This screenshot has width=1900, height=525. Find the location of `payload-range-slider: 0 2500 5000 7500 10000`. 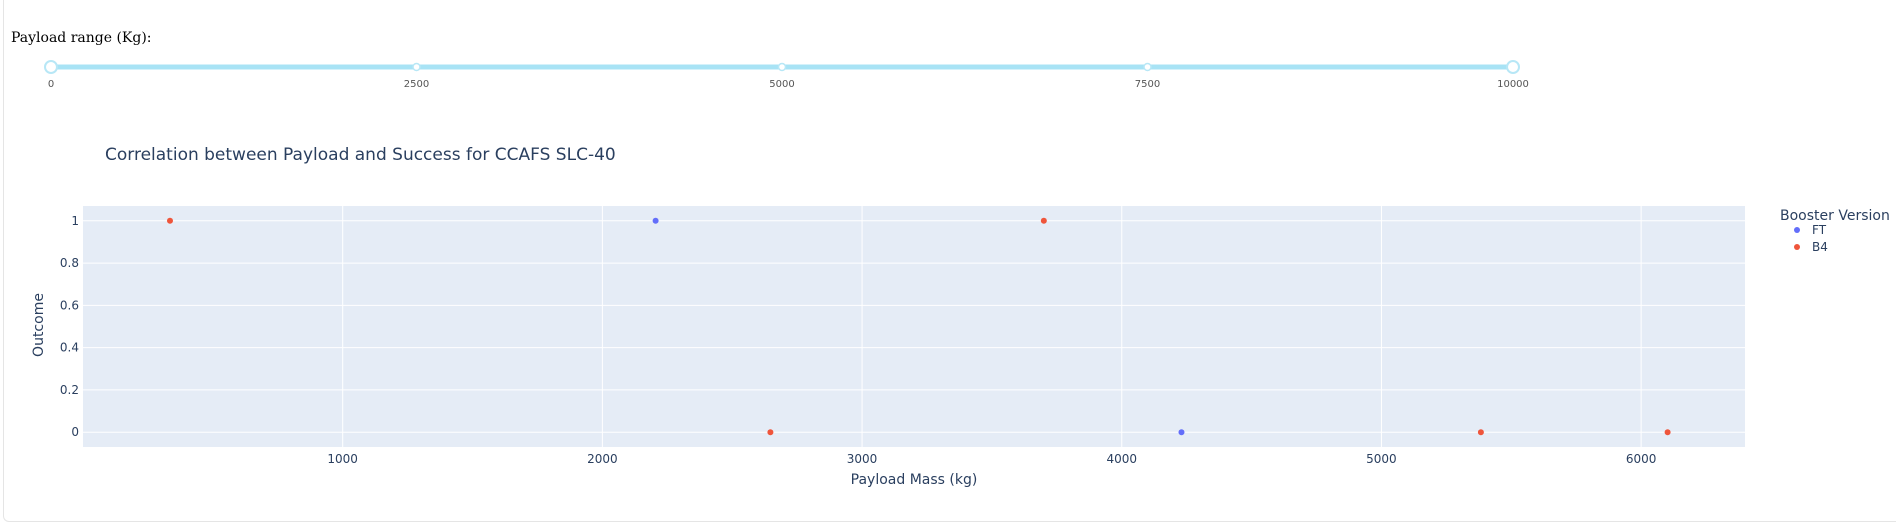

payload-range-slider: 0 2500 5000 7500 10000 is located at coordinates (780, 73).